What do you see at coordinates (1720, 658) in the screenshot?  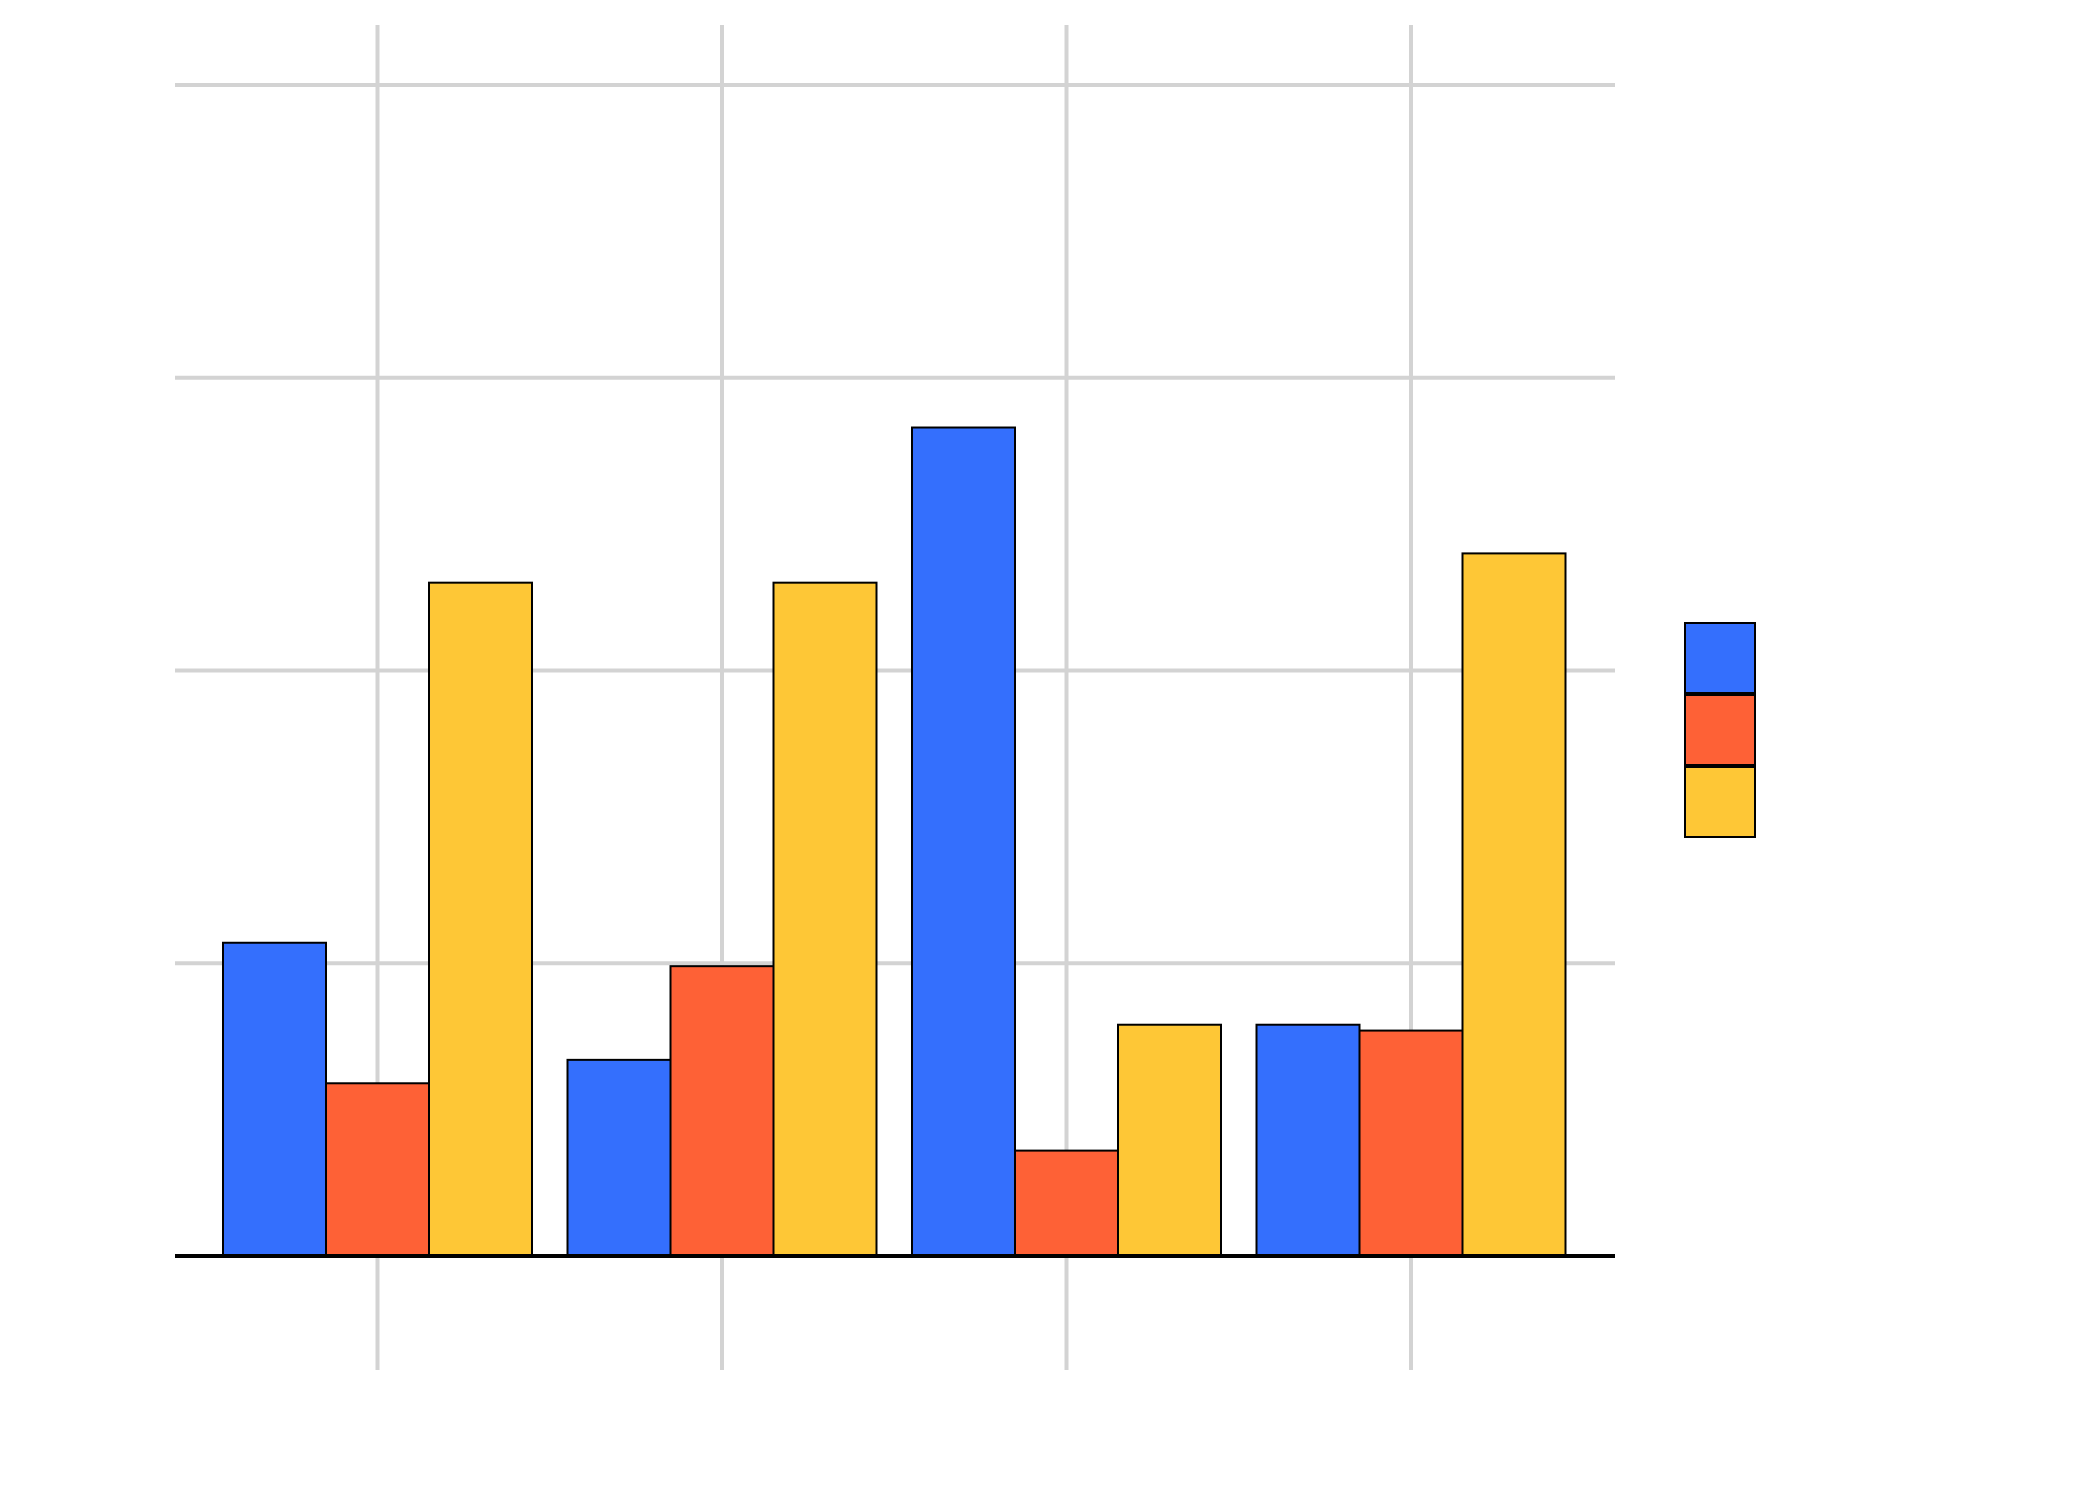 I see `legend-swatch-series1` at bounding box center [1720, 658].